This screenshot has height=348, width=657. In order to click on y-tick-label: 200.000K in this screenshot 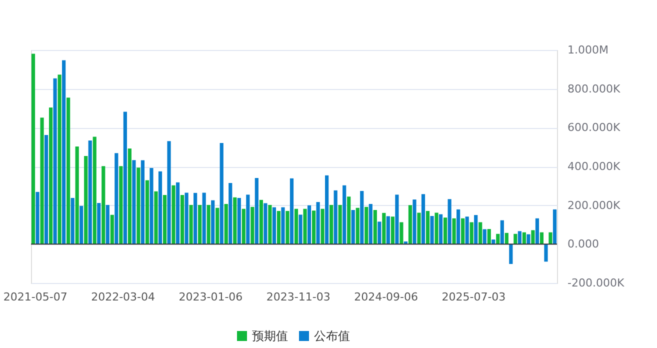, I will do `click(594, 205)`.